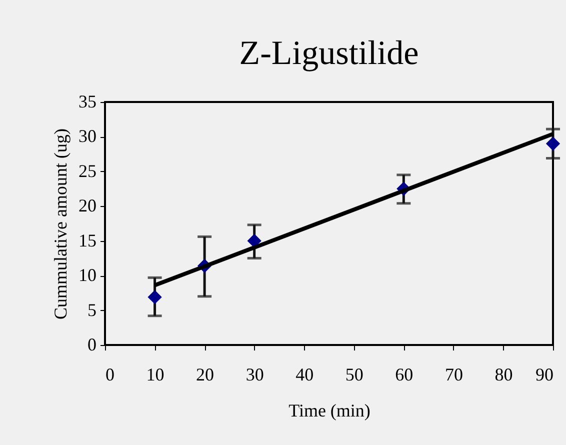 The width and height of the screenshot is (566, 445). Describe the element at coordinates (329, 410) in the screenshot. I see `x-axis-title: Time (min)` at that location.